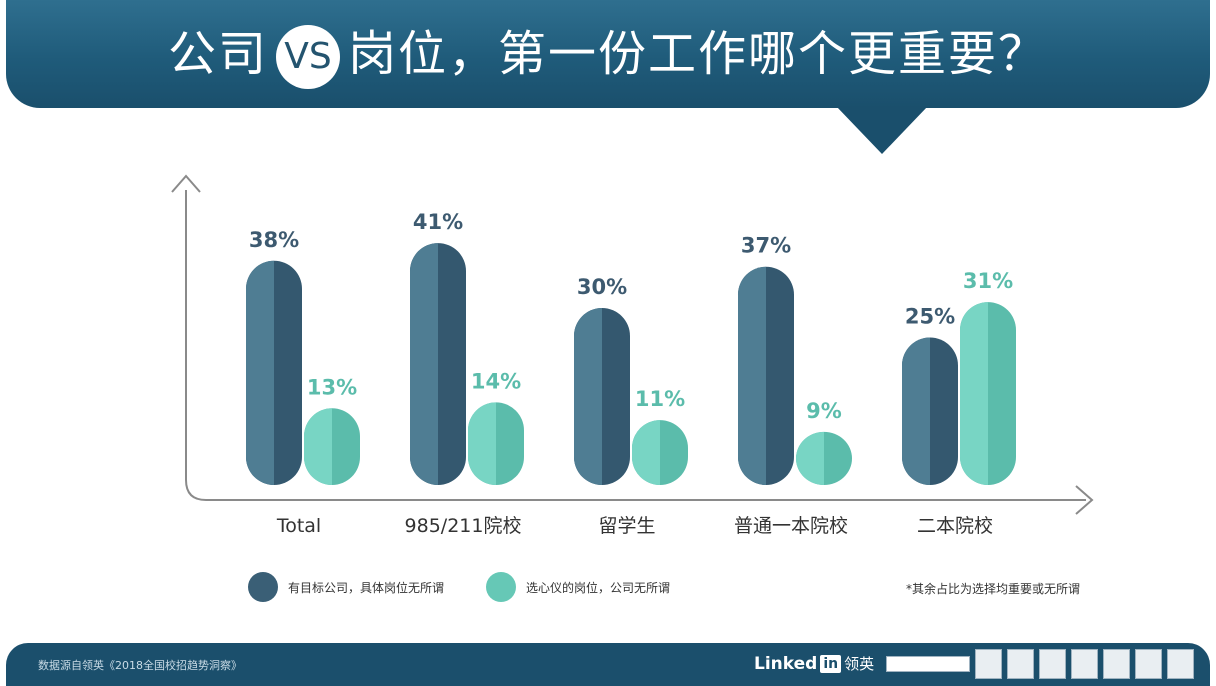 The height and width of the screenshot is (686, 1216). What do you see at coordinates (660, 399) in the screenshot?
I see `data-label-series2-2: 11%` at bounding box center [660, 399].